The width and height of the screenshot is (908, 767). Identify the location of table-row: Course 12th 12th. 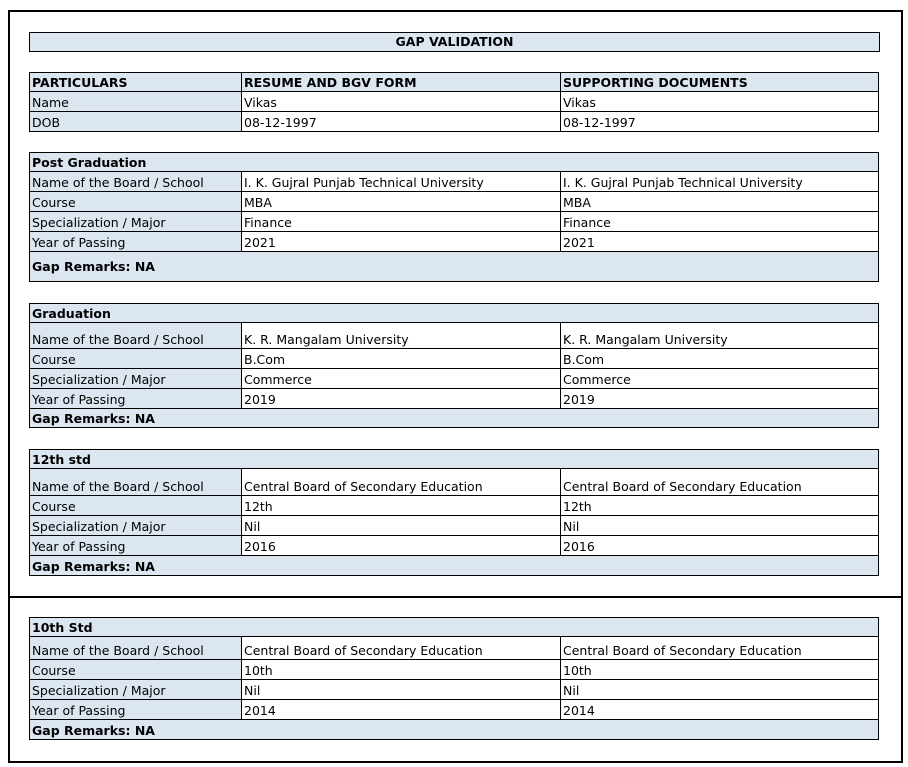
(454, 506).